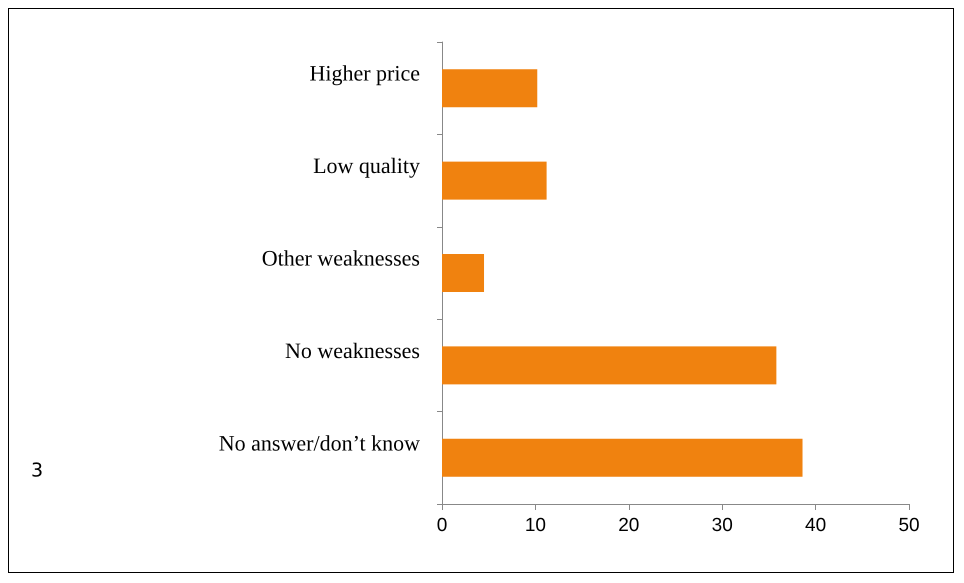  What do you see at coordinates (909, 525) in the screenshot?
I see `x-tick-label: 50` at bounding box center [909, 525].